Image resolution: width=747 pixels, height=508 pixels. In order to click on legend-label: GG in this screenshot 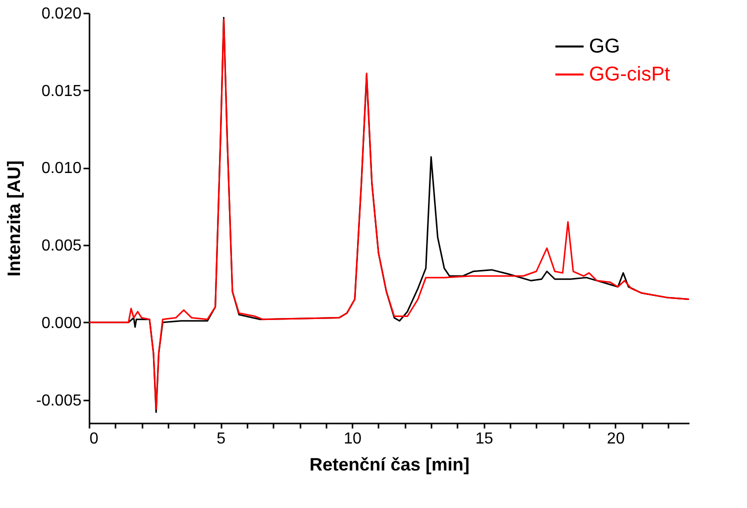, I will do `click(604, 47)`.